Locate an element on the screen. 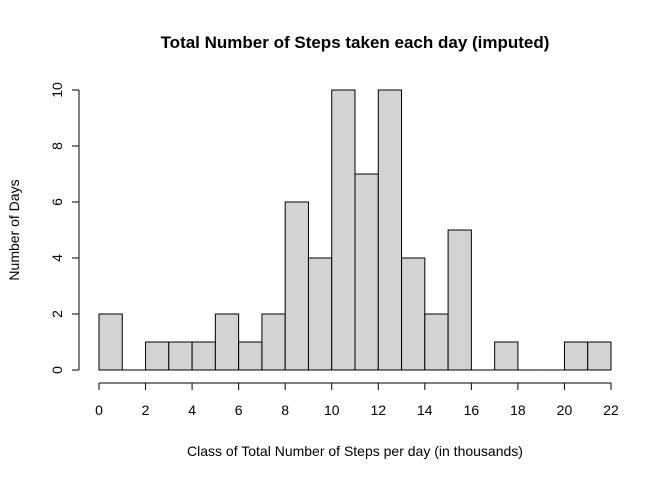  x-tick-label: 6 is located at coordinates (239, 410).